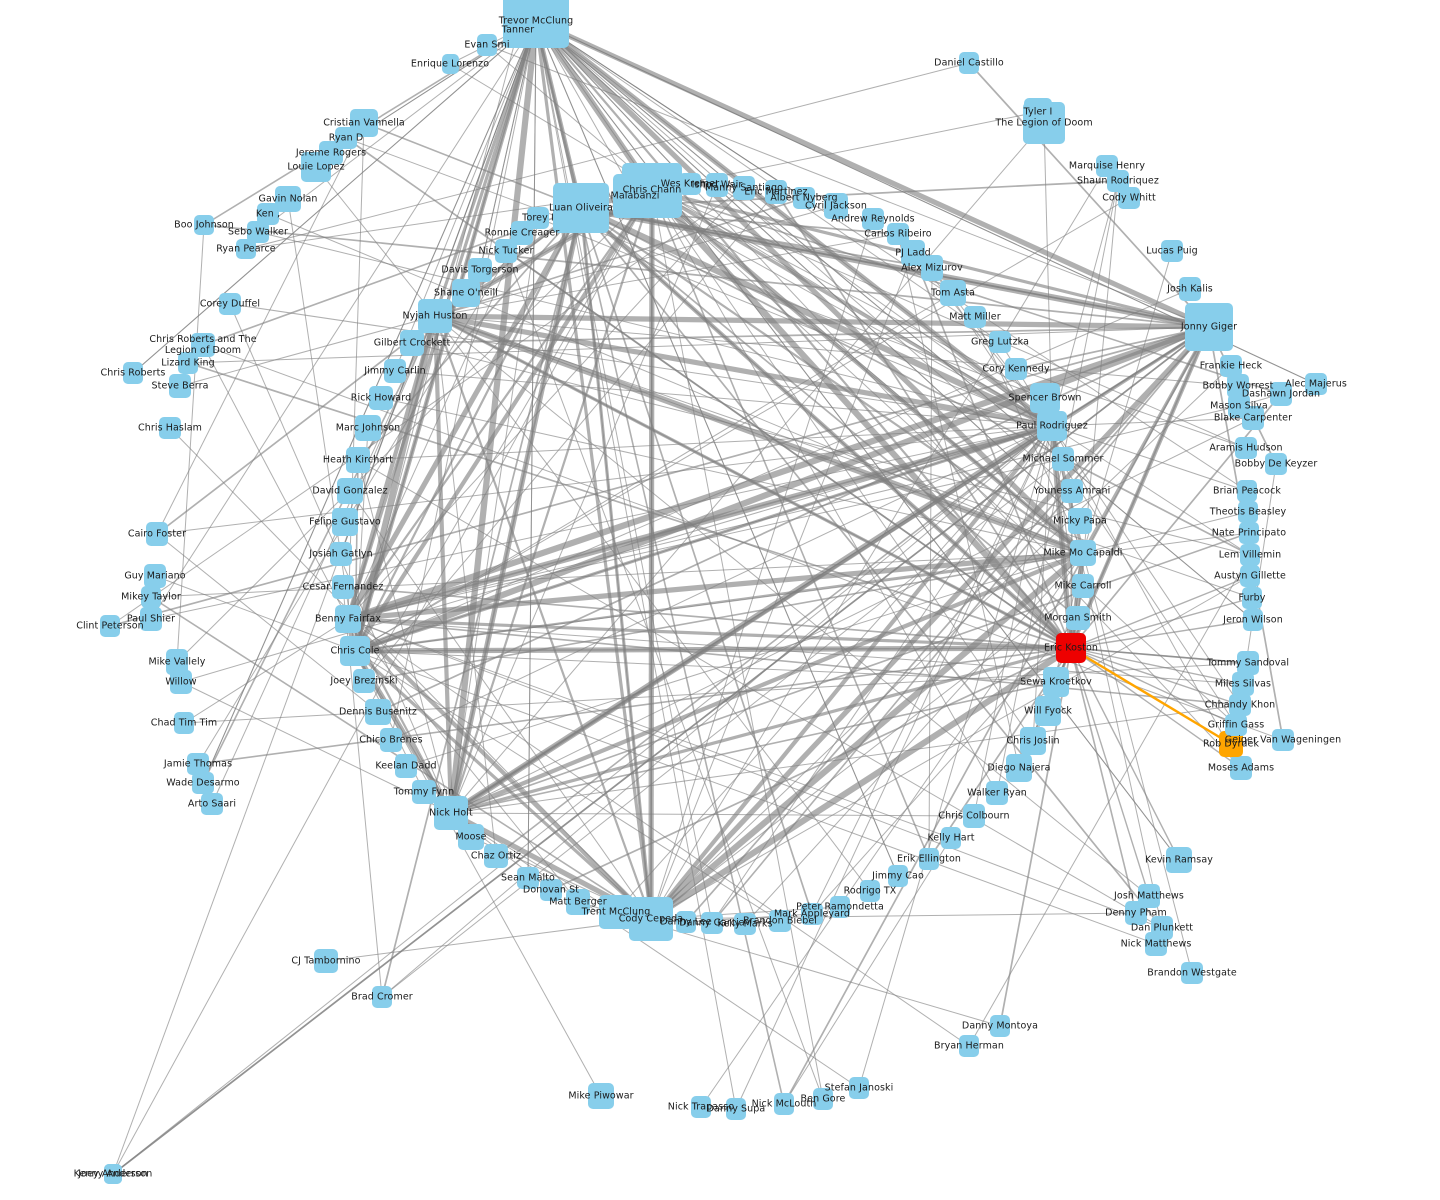 Image resolution: width=1440 pixels, height=1200 pixels. I want to click on graph-node-louie-lopez, so click(316, 167).